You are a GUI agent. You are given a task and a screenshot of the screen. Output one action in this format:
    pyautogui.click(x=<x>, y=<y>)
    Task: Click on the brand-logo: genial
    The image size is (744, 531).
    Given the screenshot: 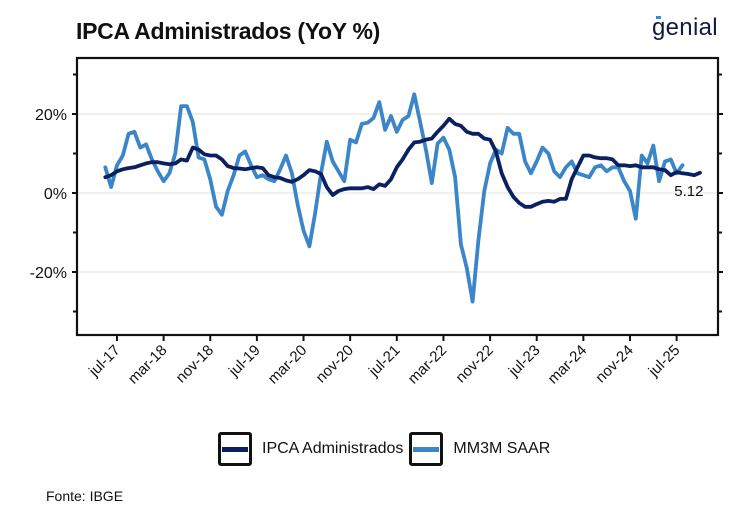 What is the action you would take?
    pyautogui.click(x=685, y=28)
    